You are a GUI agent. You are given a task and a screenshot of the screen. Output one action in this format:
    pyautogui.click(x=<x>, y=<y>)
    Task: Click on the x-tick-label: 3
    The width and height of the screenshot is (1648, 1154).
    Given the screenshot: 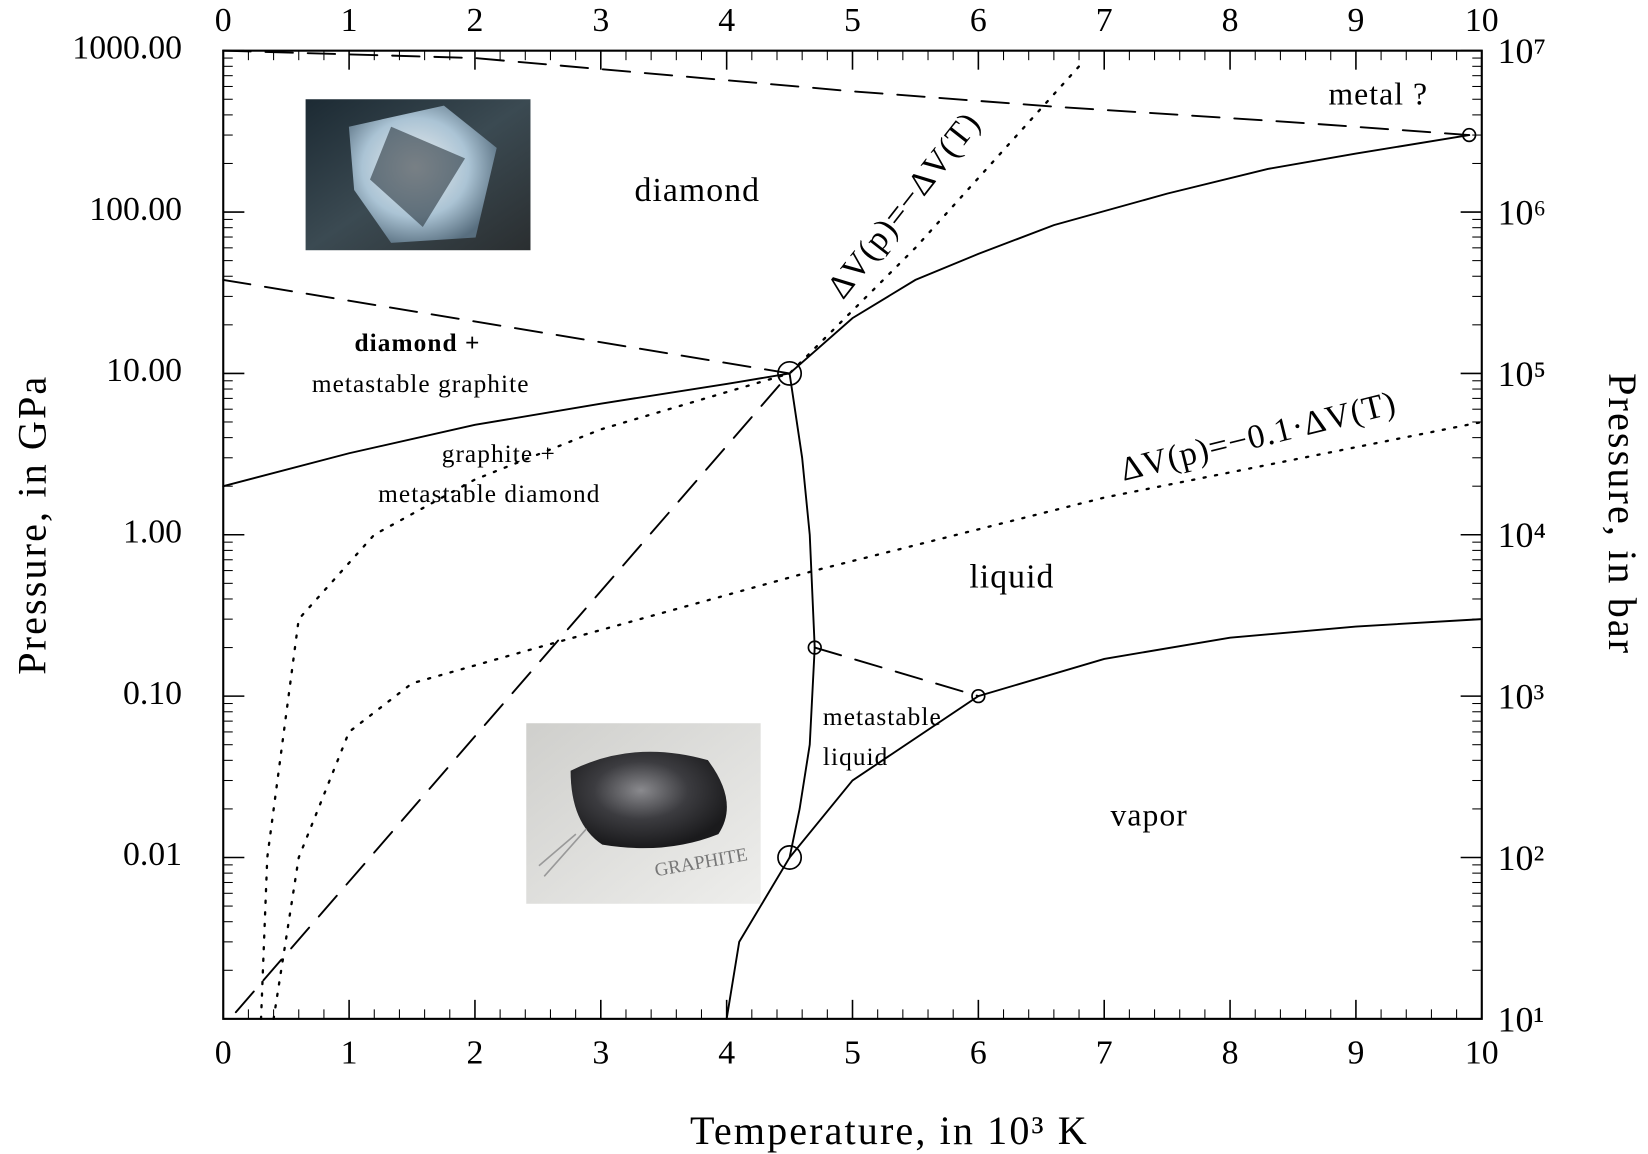 What is the action you would take?
    pyautogui.click(x=600, y=1053)
    